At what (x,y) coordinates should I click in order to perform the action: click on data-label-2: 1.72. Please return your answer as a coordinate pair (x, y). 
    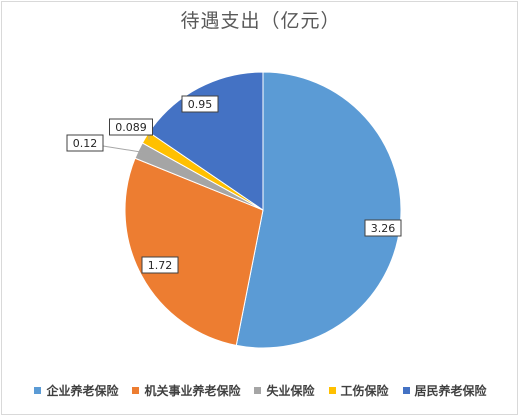
    Looking at the image, I should click on (160, 265).